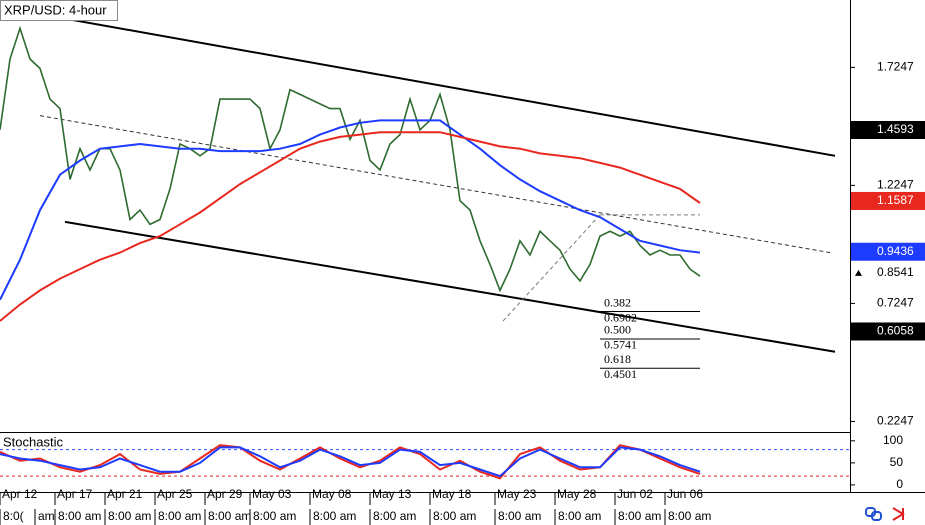  Describe the element at coordinates (617, 330) in the screenshot. I see `fib-ratio-label: 0.500` at that location.